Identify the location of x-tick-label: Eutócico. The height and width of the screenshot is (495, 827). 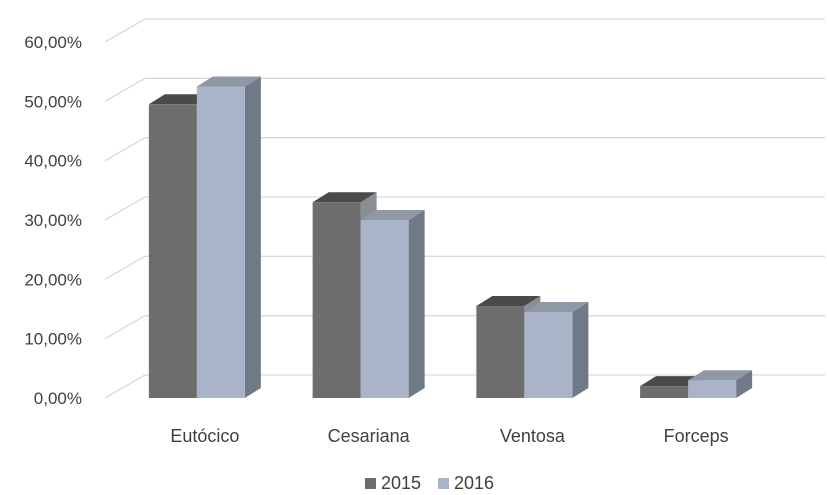
(204, 436).